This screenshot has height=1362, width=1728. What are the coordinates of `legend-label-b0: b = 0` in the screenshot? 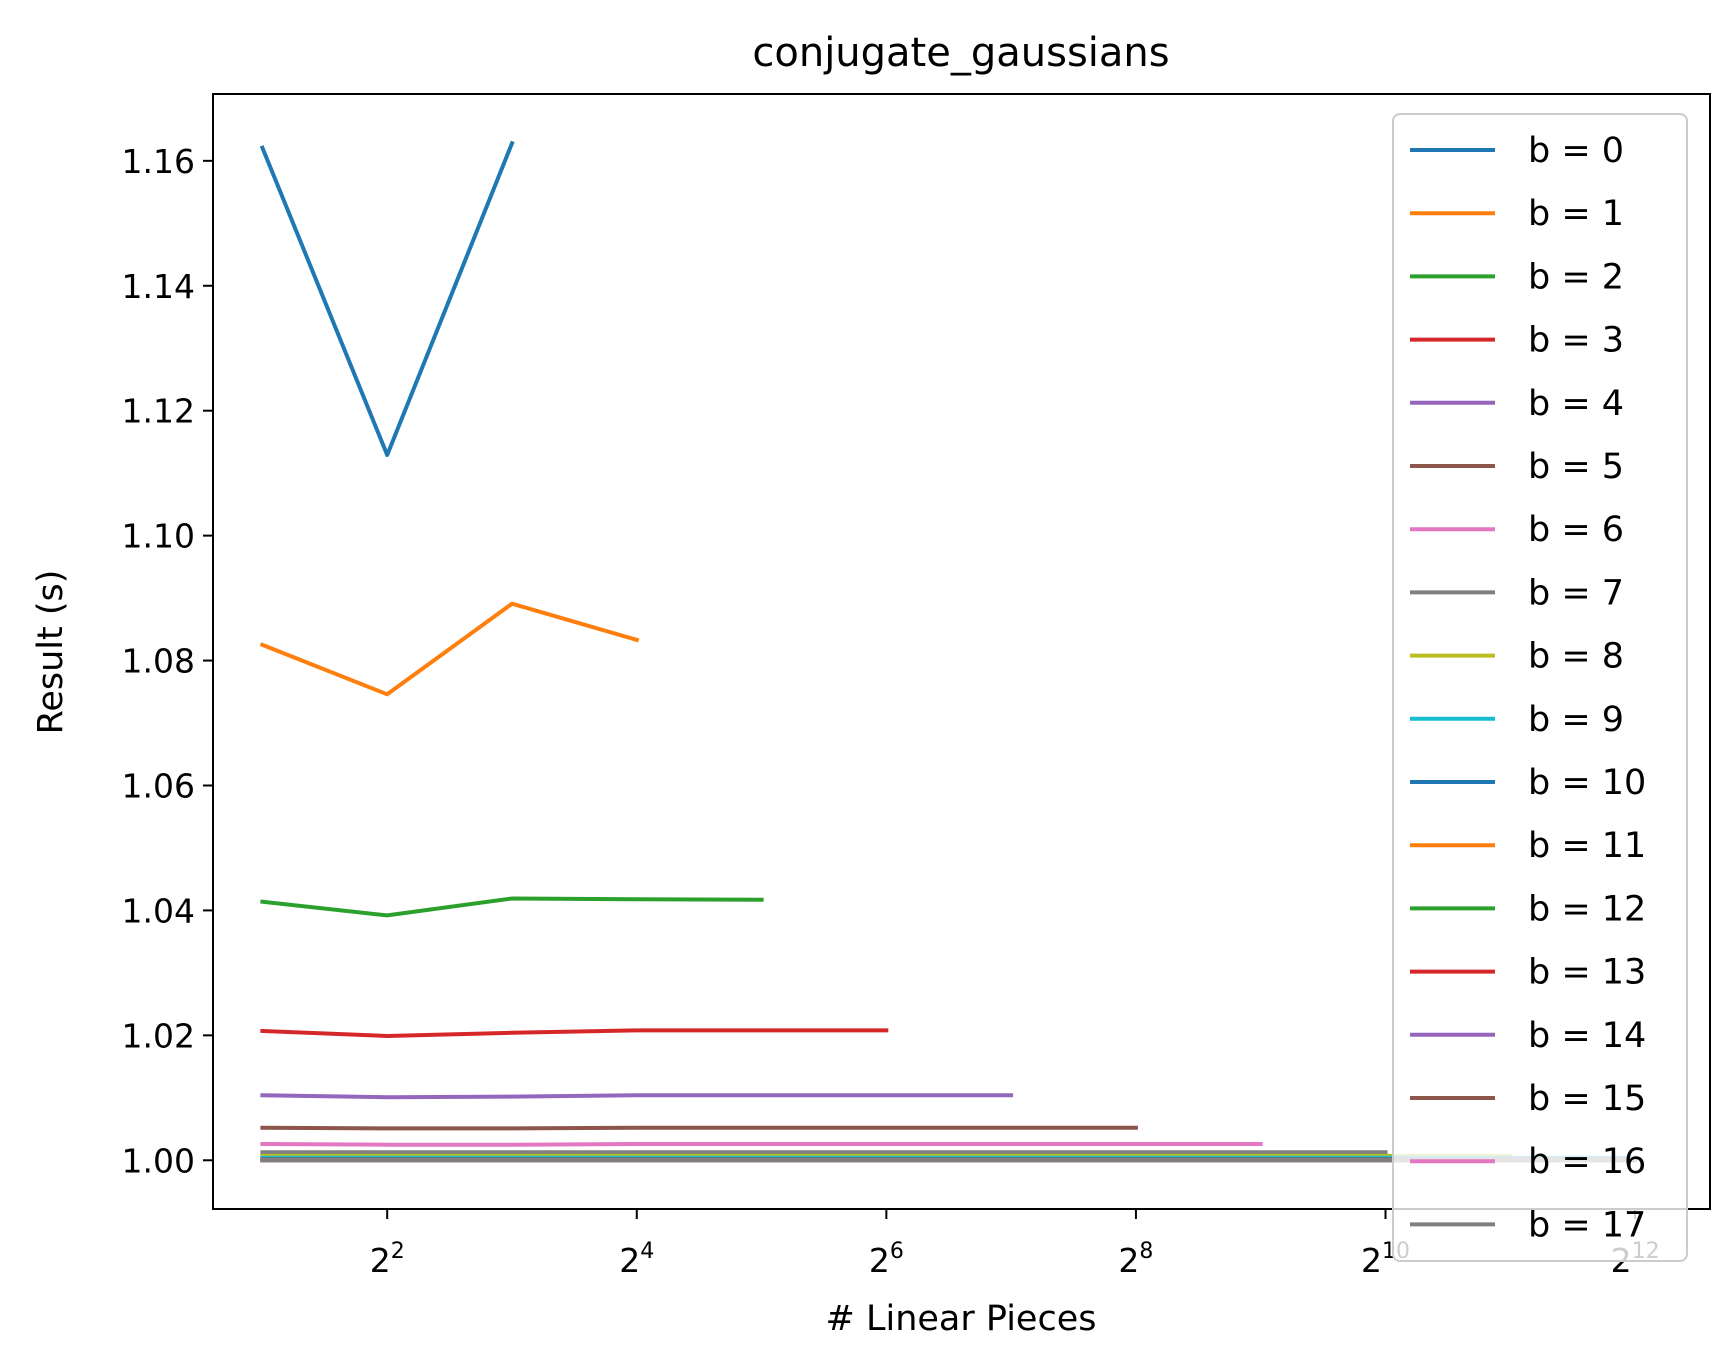 It's located at (1576, 151).